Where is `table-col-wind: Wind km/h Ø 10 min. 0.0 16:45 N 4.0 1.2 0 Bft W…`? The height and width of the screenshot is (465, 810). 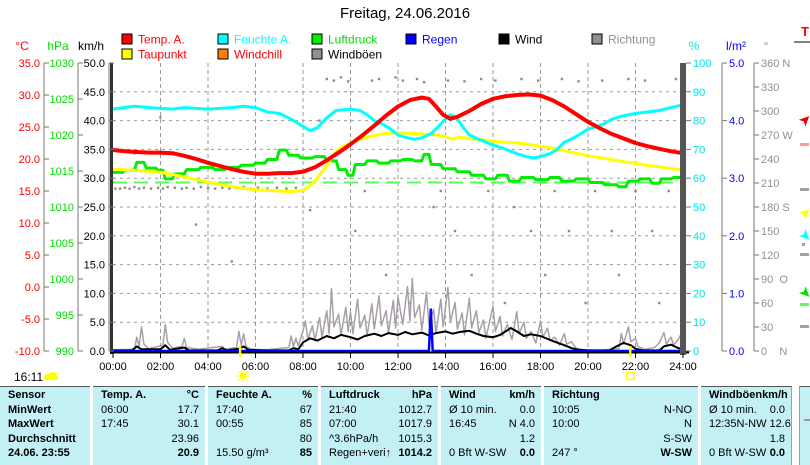
table-col-wind: Wind km/h Ø 10 min. 0.0 16:45 N 4.0 1.2 0 Bft W… is located at coordinates (491, 425).